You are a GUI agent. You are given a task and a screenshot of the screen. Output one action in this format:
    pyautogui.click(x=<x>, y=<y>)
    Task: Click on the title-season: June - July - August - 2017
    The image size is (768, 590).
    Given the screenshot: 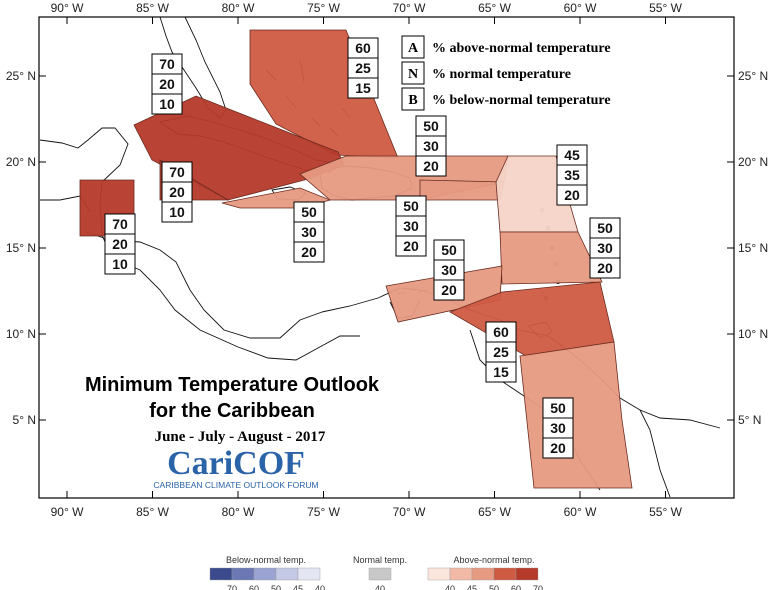 What is the action you would take?
    pyautogui.click(x=240, y=437)
    